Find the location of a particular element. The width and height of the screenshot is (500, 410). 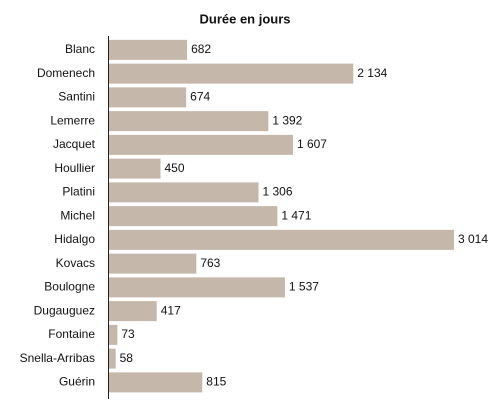

y-tick-label: Santini is located at coordinates (76, 97).